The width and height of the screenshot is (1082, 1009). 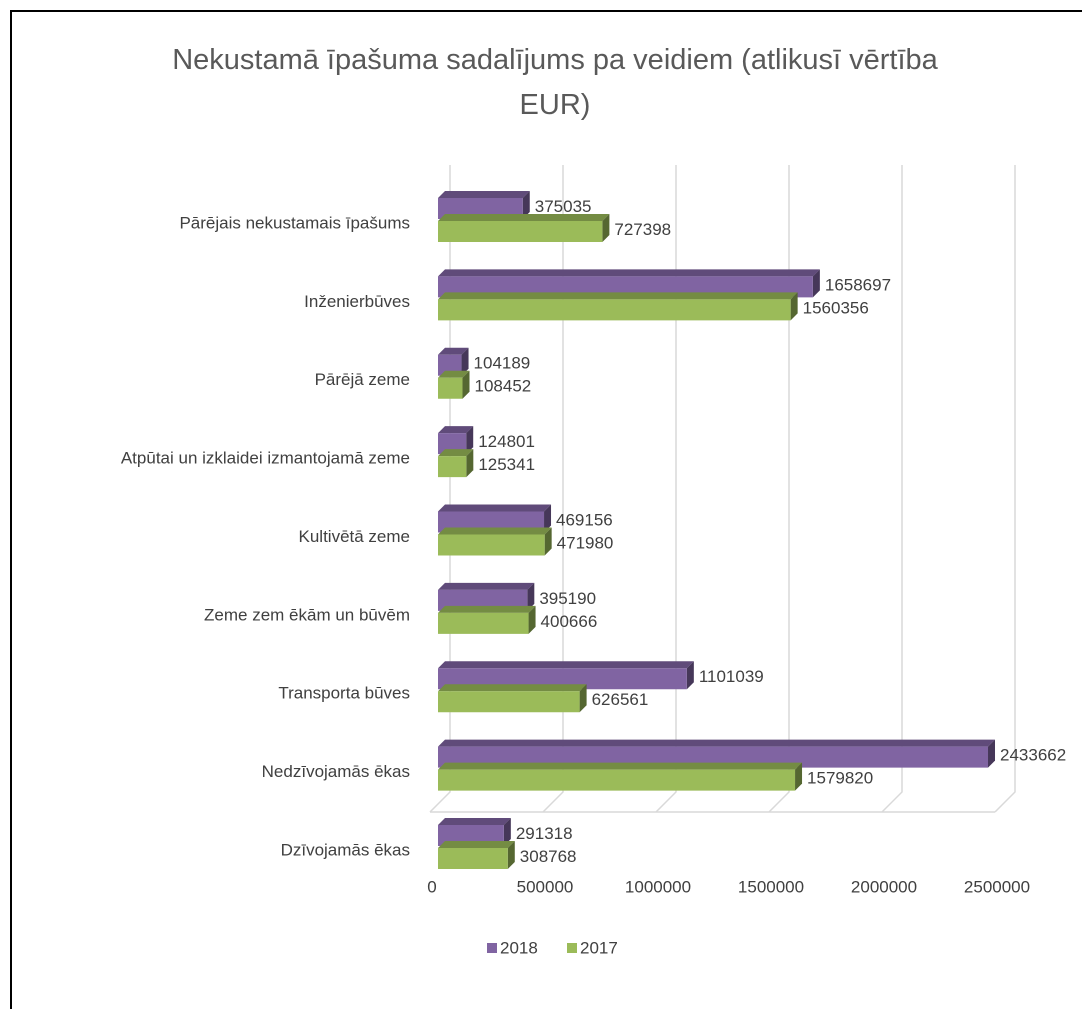 I want to click on x-tick-label: 2500000, so click(x=997, y=886).